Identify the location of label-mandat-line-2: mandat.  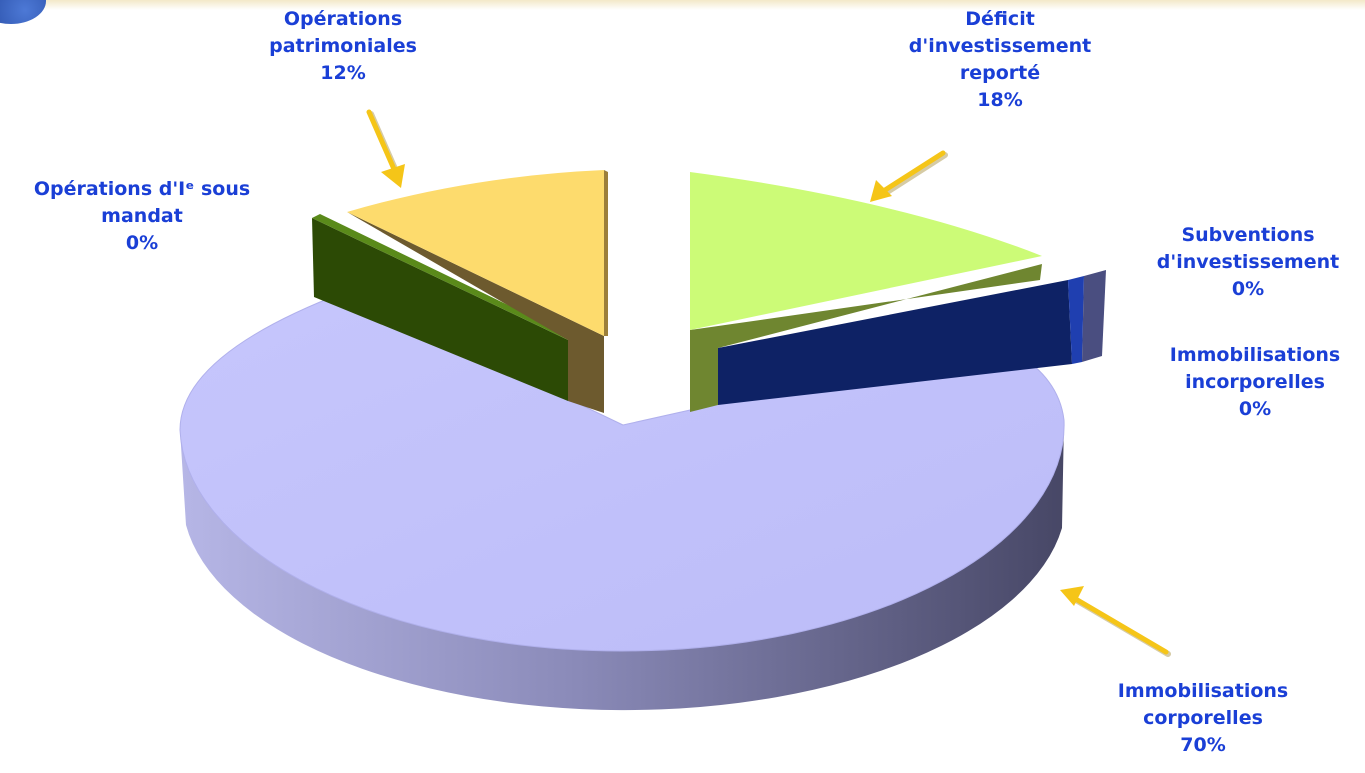
(142, 216).